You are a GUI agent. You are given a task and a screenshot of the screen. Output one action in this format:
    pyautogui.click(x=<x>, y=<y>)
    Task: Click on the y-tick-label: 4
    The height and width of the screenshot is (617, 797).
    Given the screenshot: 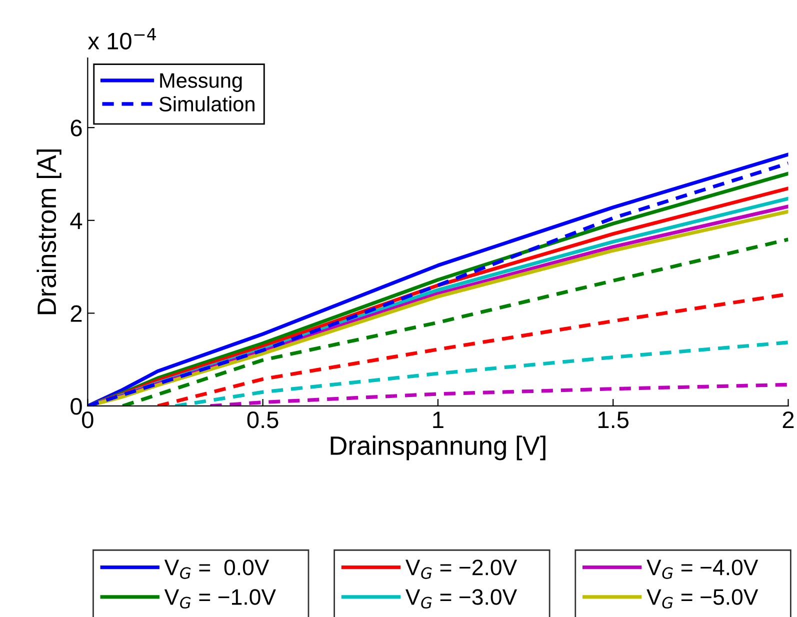 What is the action you would take?
    pyautogui.click(x=76, y=220)
    